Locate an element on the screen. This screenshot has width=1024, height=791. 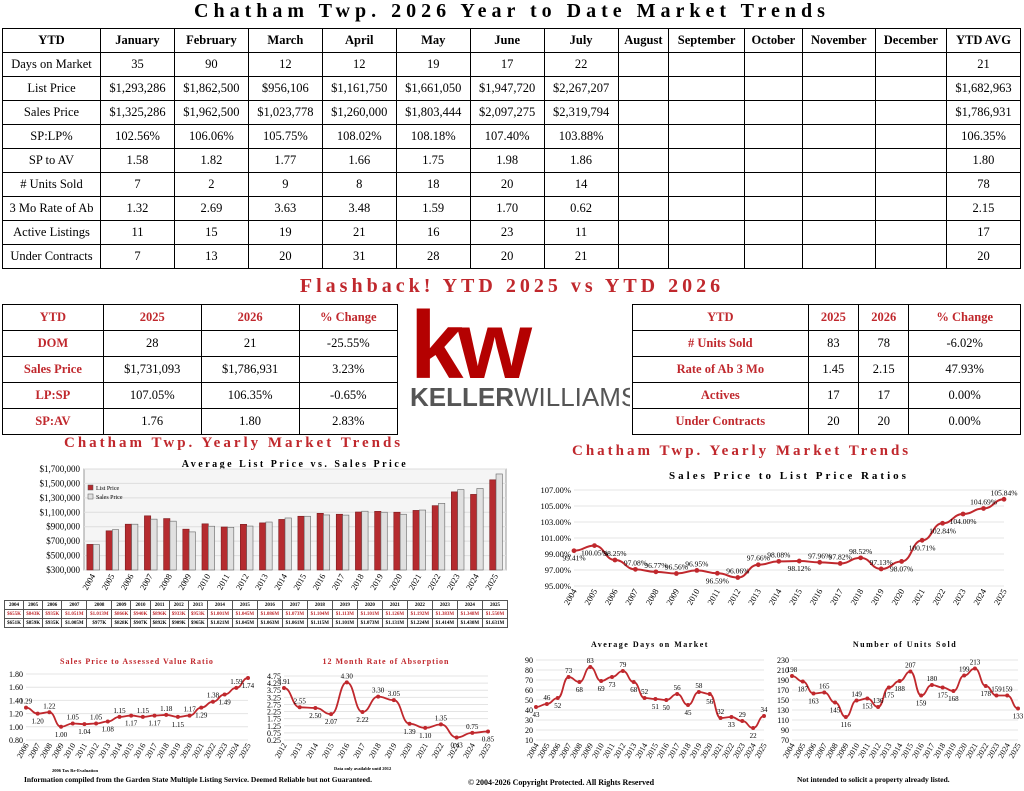
table-cell: 108.02% is located at coordinates (359, 136).